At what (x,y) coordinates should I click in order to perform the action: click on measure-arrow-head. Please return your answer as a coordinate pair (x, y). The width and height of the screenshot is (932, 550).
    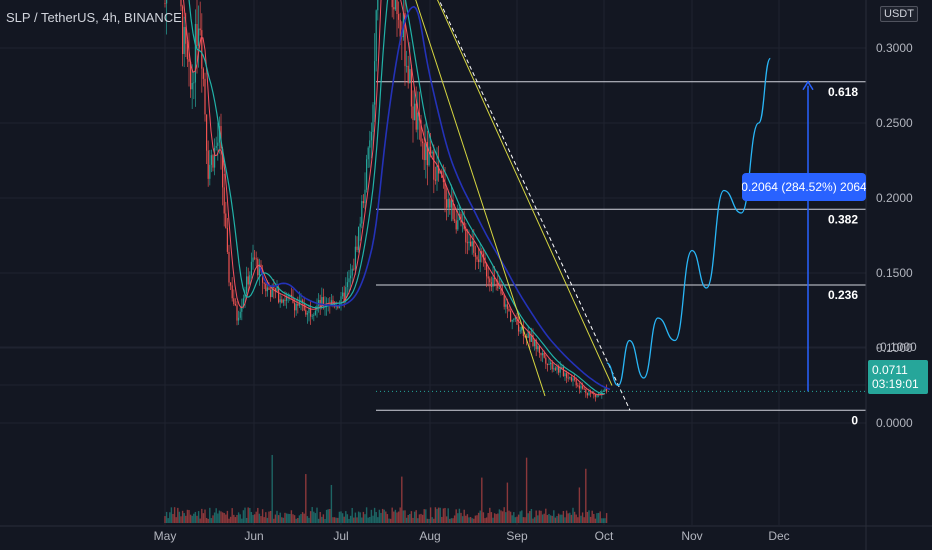
    Looking at the image, I should click on (808, 85).